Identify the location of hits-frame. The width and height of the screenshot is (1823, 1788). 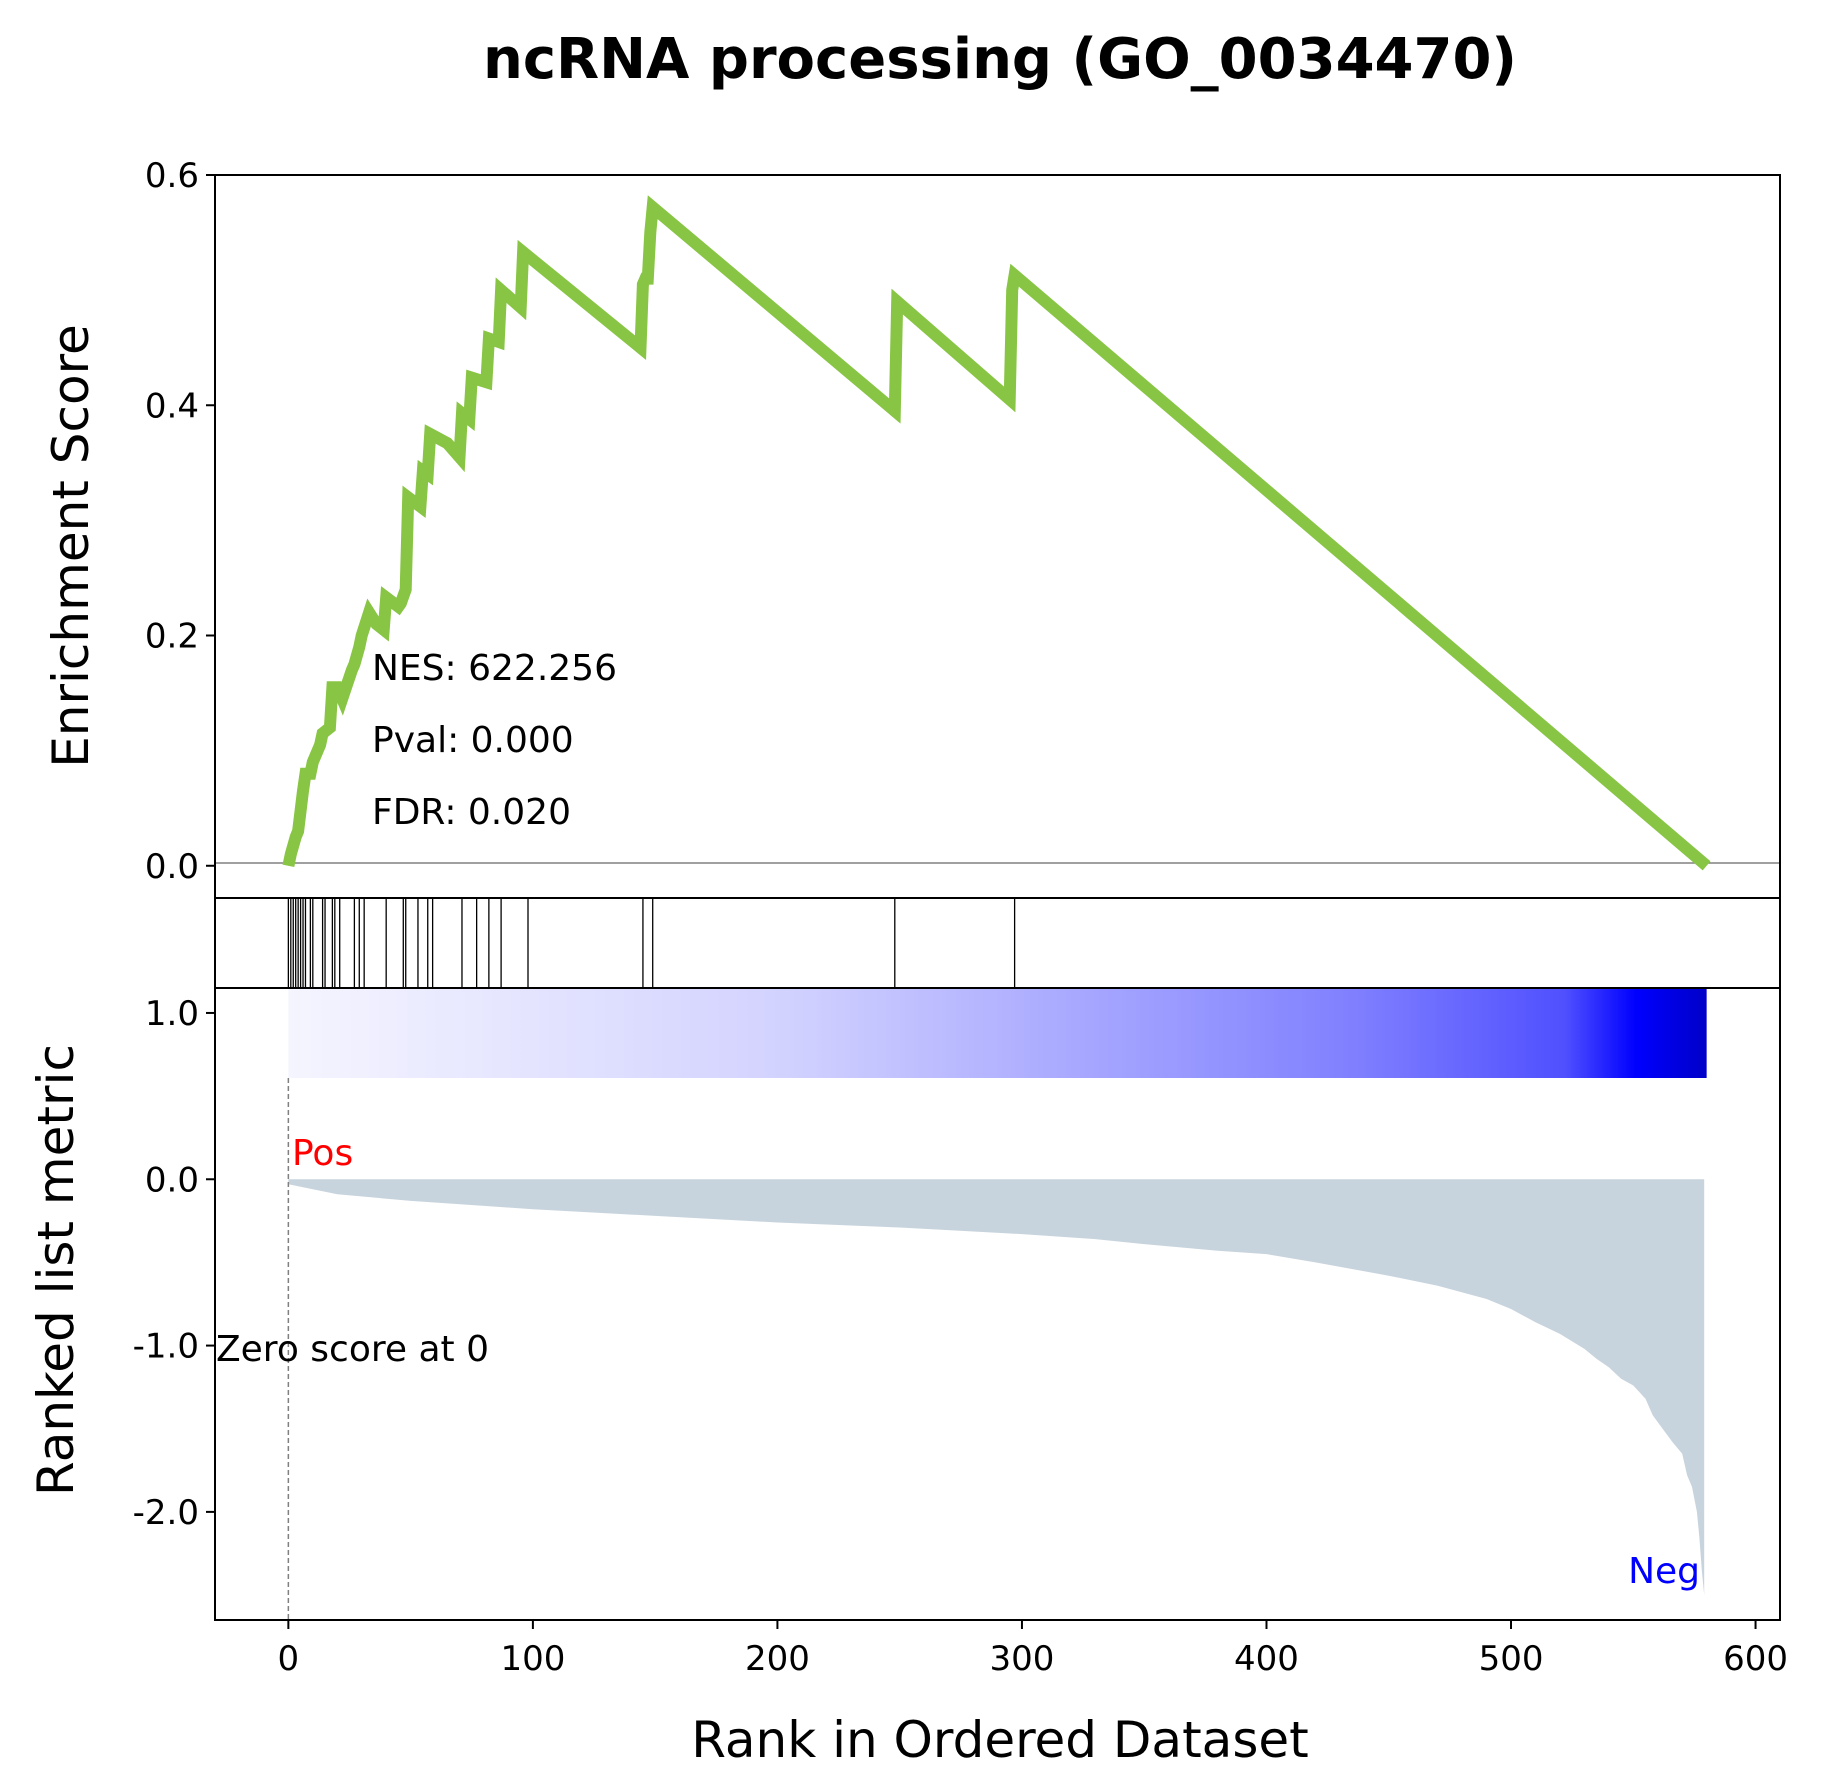
(997, 943).